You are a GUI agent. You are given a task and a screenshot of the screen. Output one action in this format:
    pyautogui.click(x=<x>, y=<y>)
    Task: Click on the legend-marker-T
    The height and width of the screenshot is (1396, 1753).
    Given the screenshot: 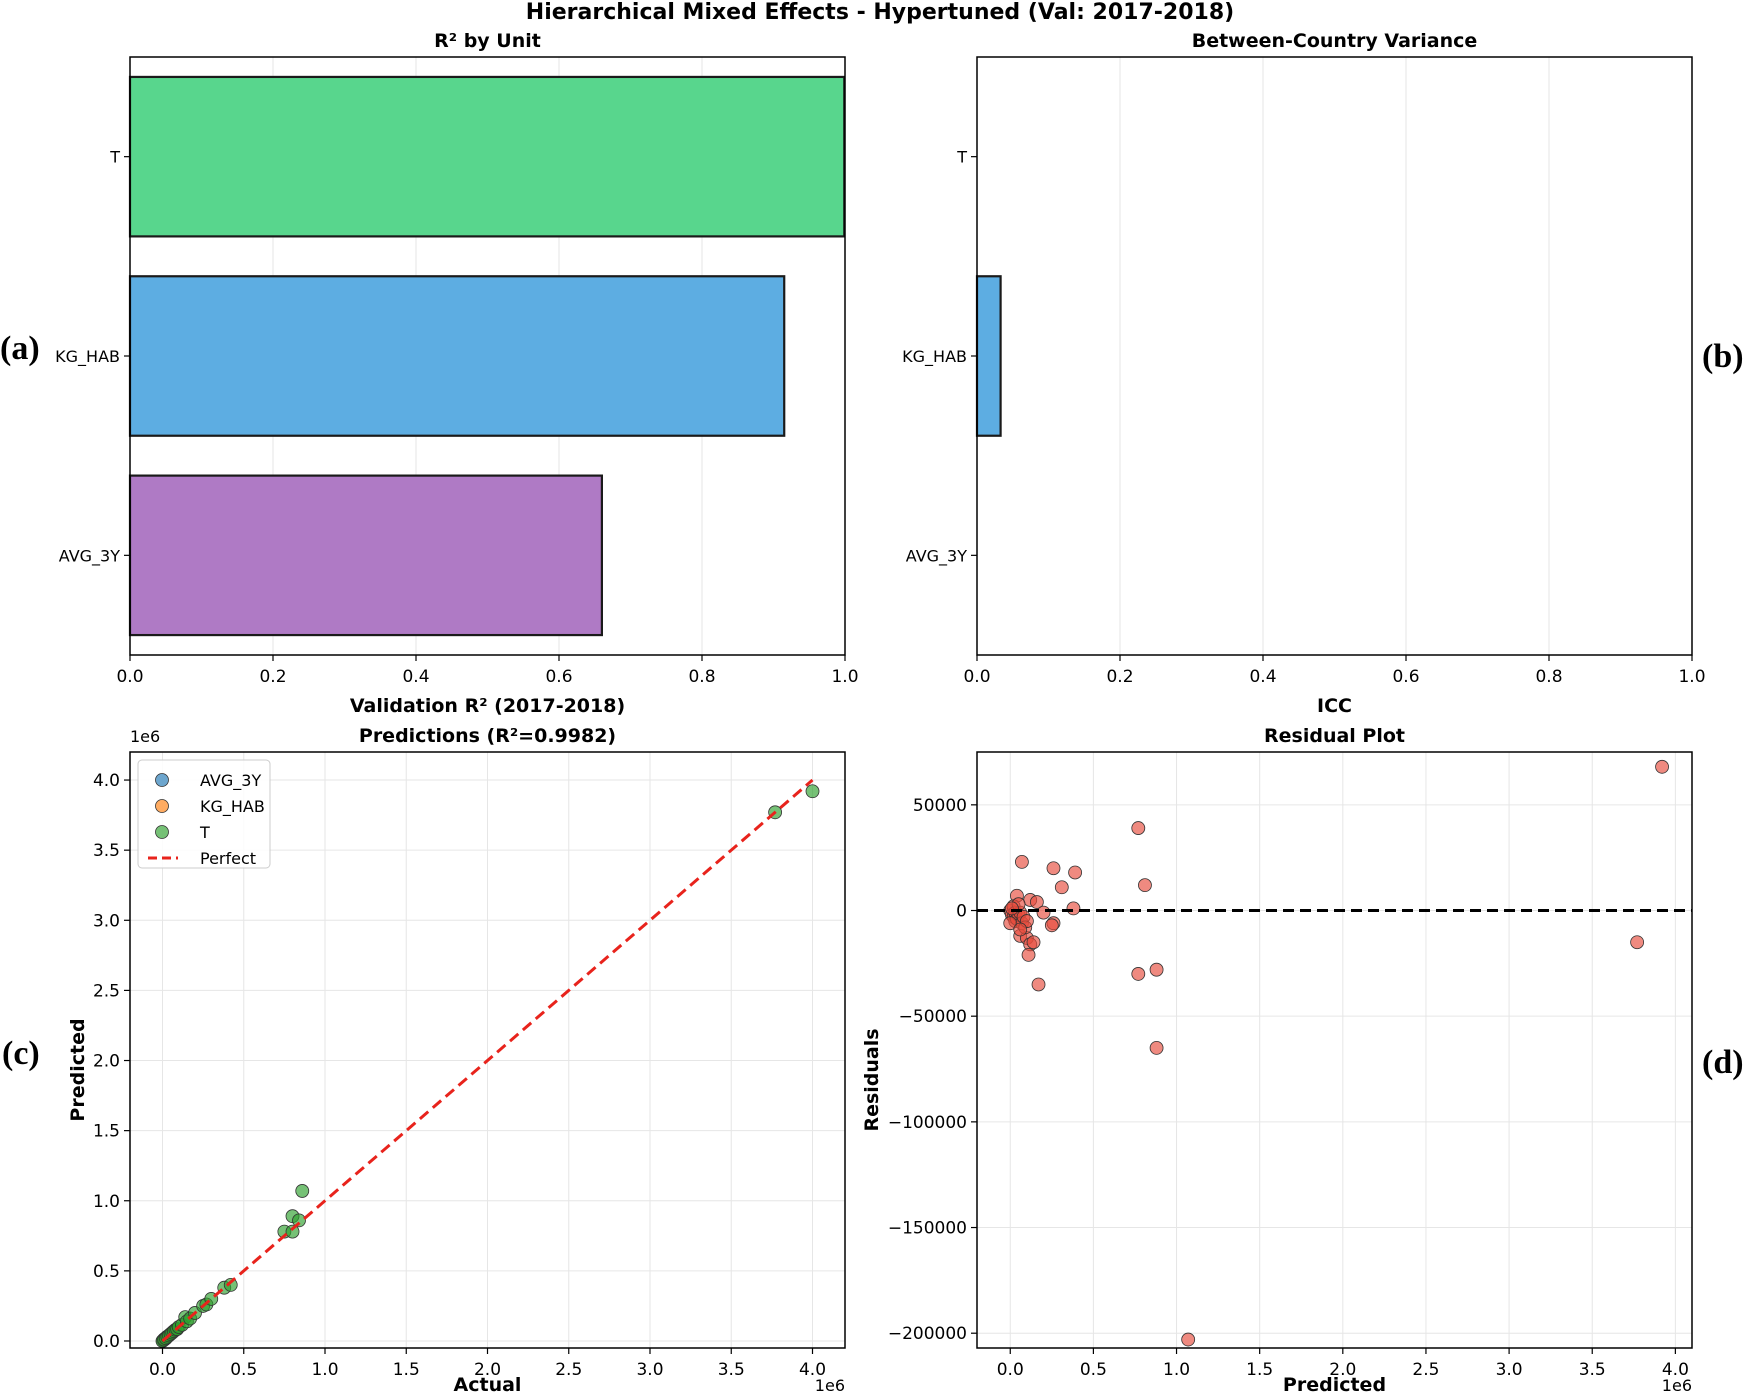 What is the action you would take?
    pyautogui.click(x=162, y=832)
    